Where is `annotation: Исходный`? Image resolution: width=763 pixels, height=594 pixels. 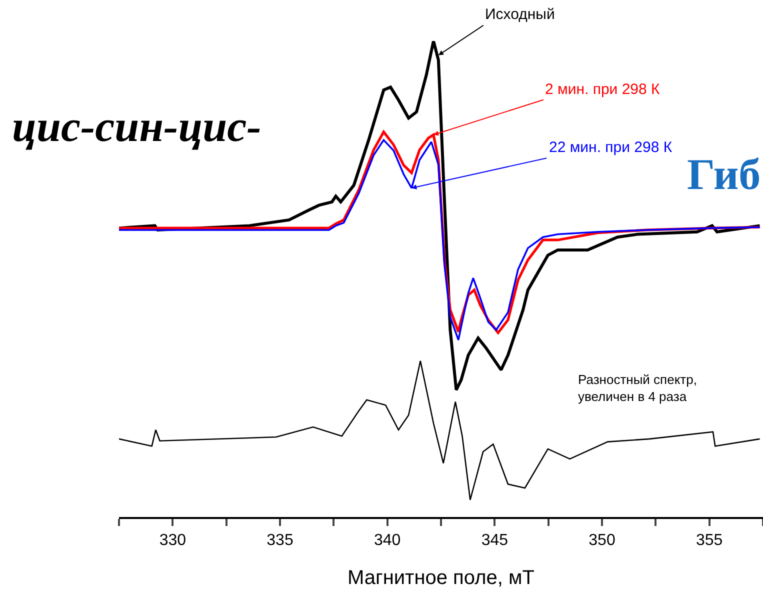 annotation: Исходный is located at coordinates (520, 14).